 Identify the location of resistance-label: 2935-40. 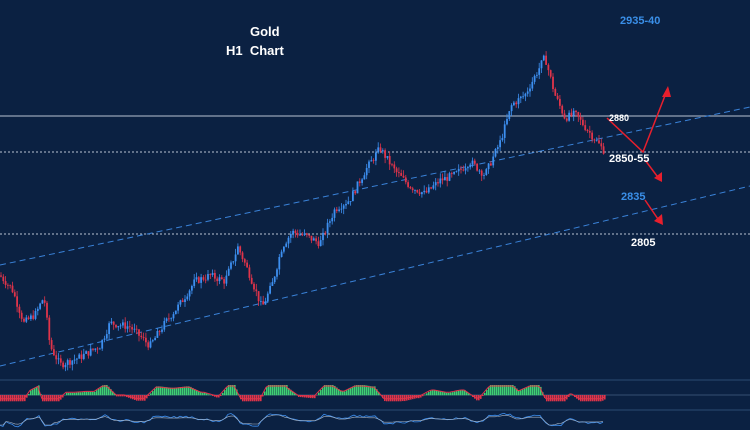
(640, 21).